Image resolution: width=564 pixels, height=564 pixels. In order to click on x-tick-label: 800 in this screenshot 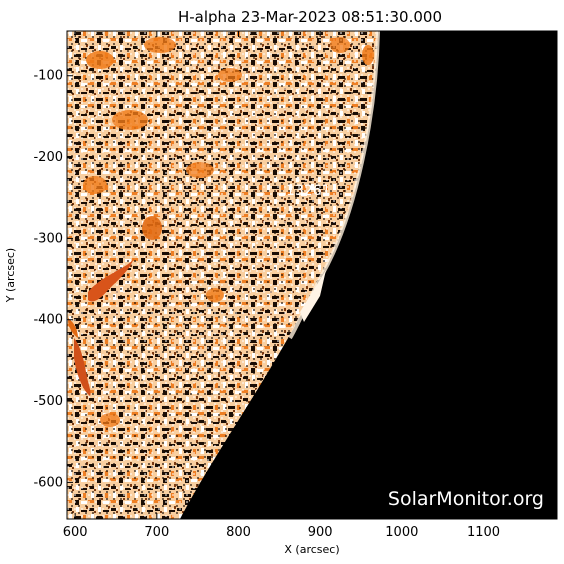, I will do `click(238, 532)`.